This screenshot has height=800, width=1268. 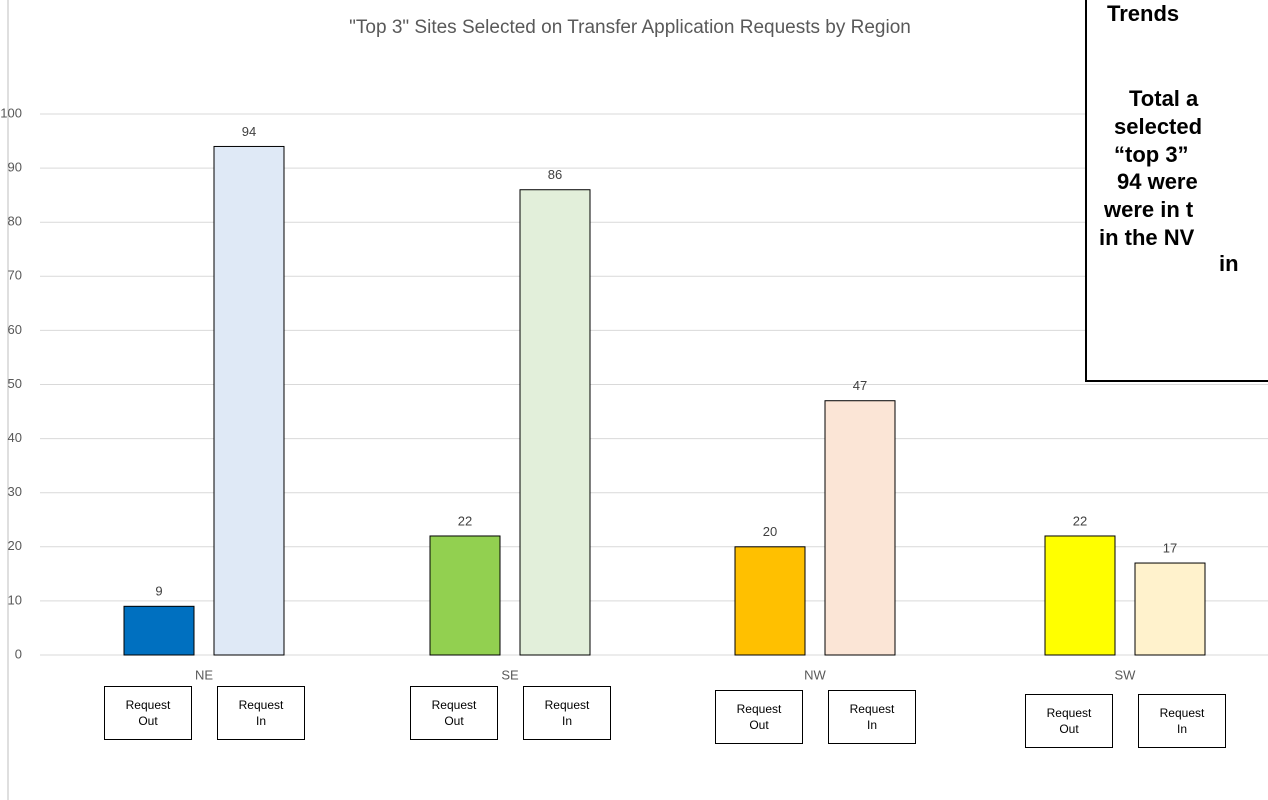 I want to click on x-tick-label: SE, so click(x=510, y=674).